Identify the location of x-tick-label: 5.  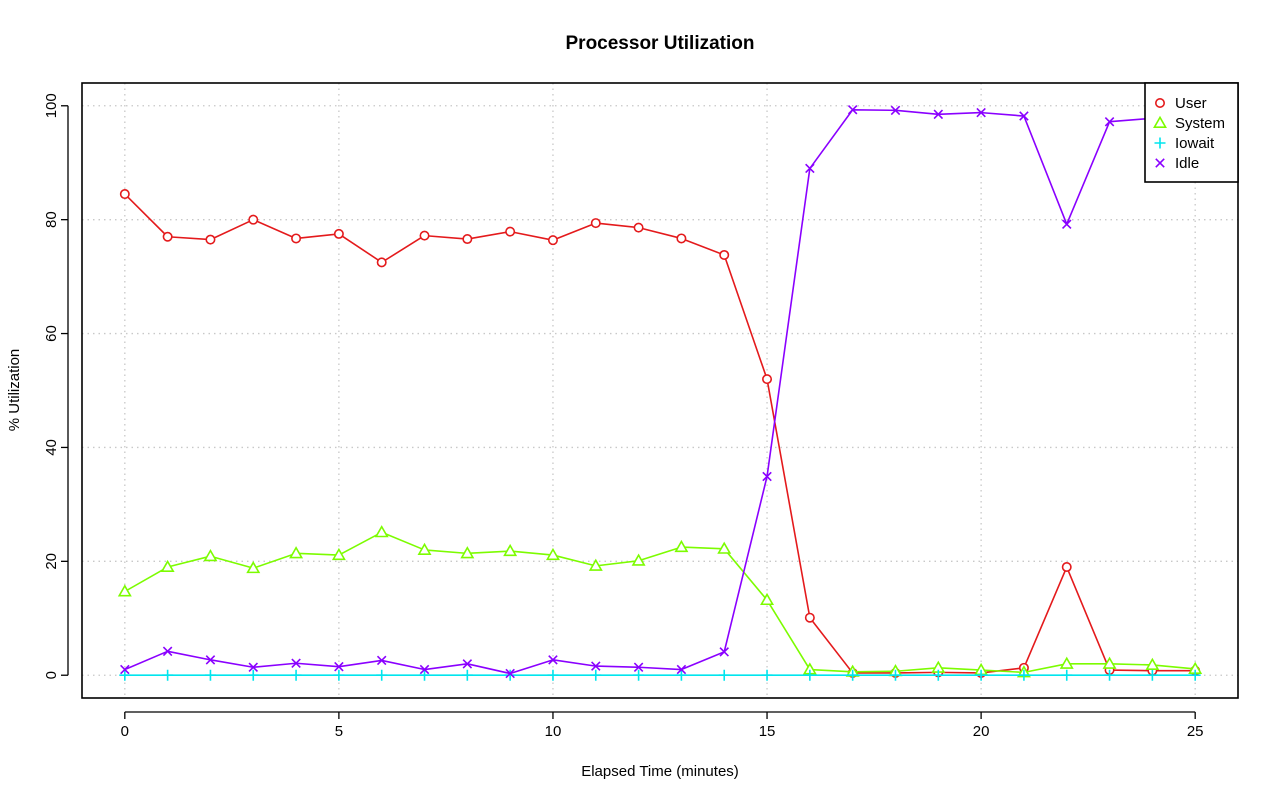
(339, 731).